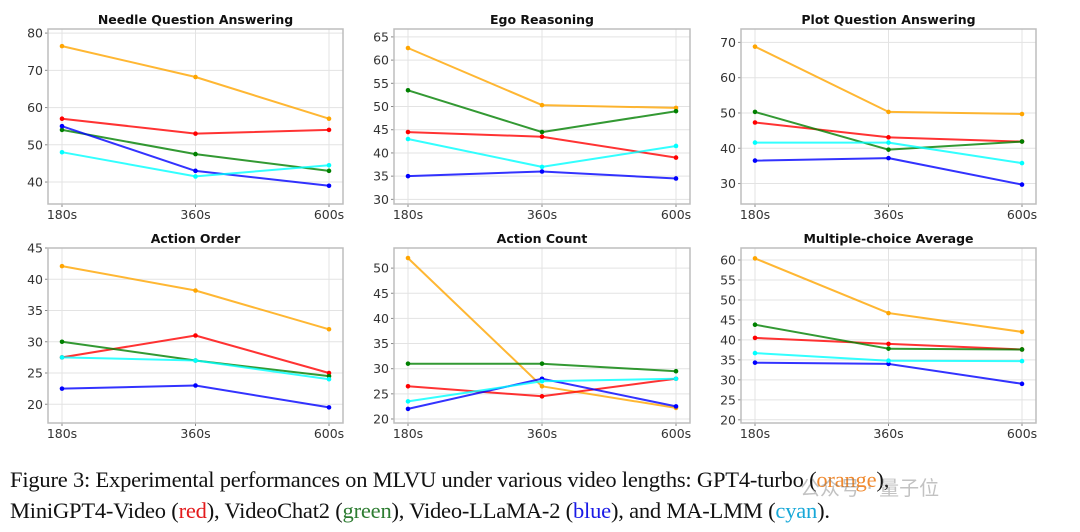  Describe the element at coordinates (542, 19) in the screenshot. I see `chart-title: Ego Reasoning` at that location.